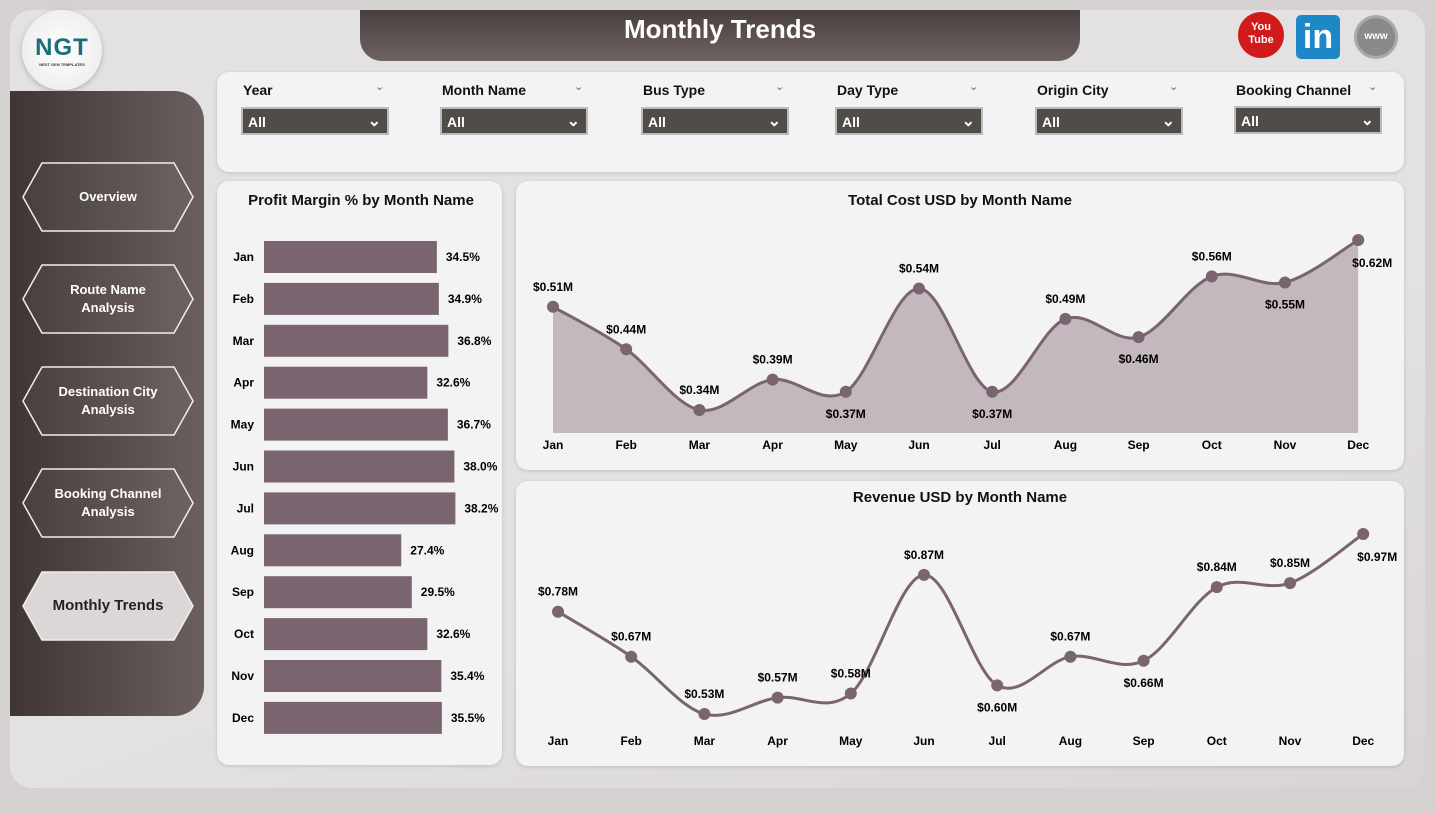  Describe the element at coordinates (481, 508) in the screenshot. I see `bar-data-label: 38.2%` at that location.